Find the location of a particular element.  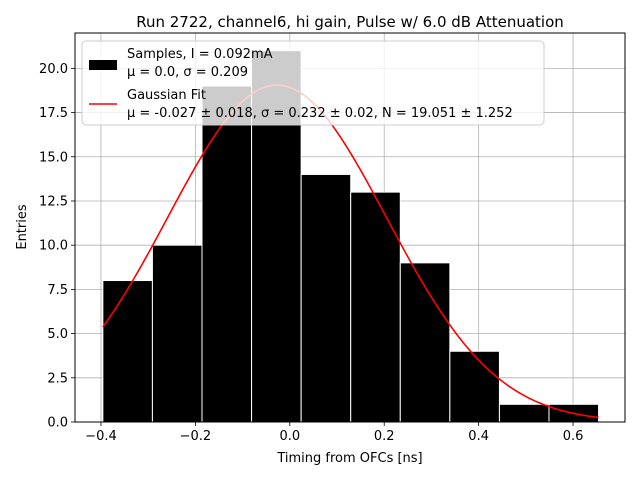

legend-histogram-stats: μ = 0.0, σ = 0.209 is located at coordinates (187, 72).